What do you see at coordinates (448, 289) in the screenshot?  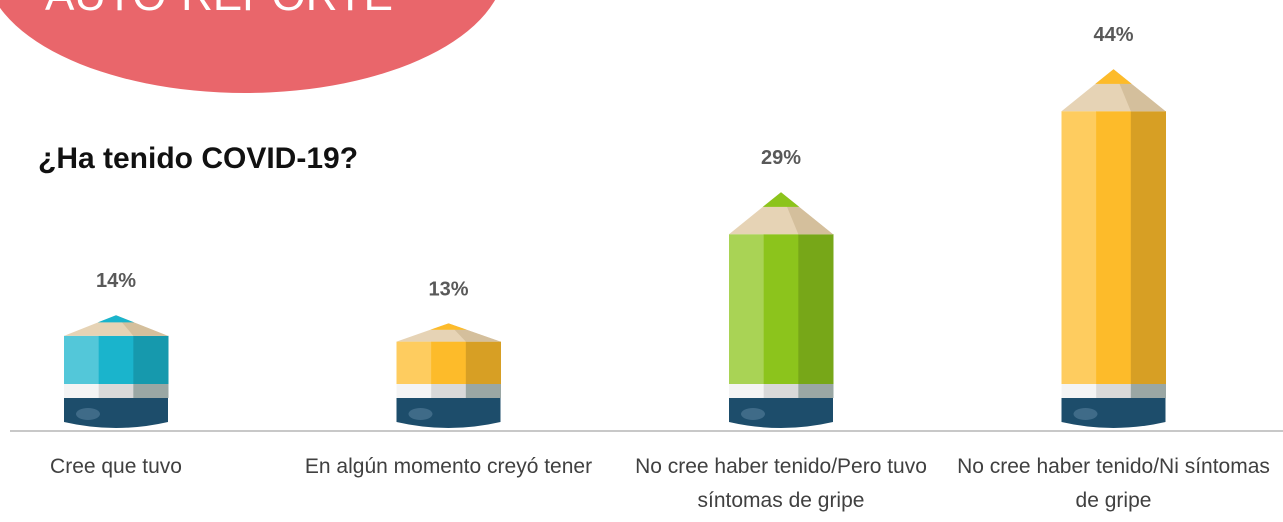 I see `value-label: 13%` at bounding box center [448, 289].